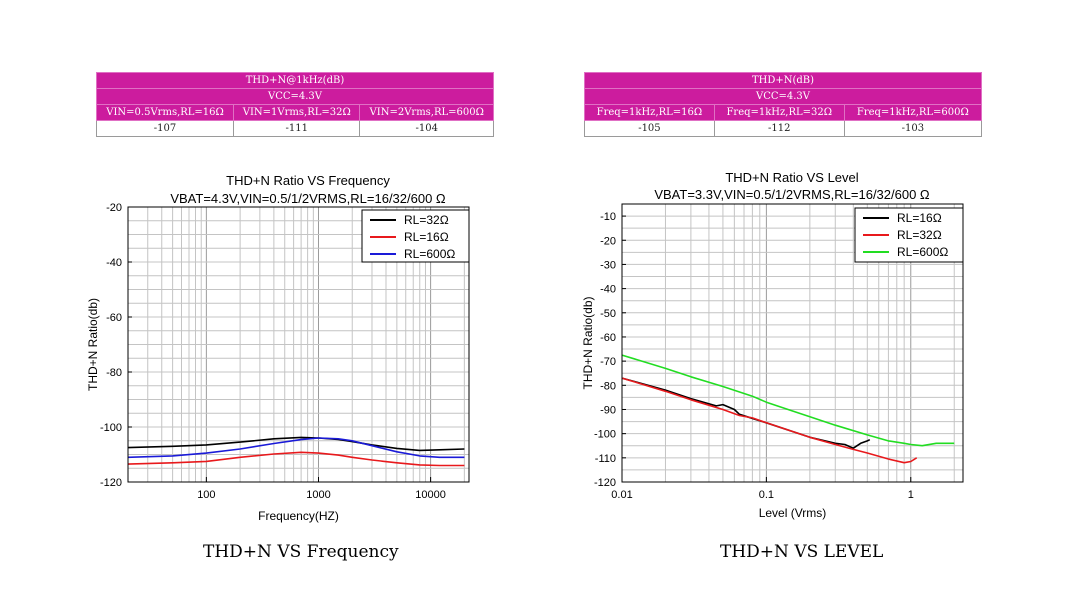  Describe the element at coordinates (779, 128) in the screenshot. I see `table-value-cell: -112` at that location.